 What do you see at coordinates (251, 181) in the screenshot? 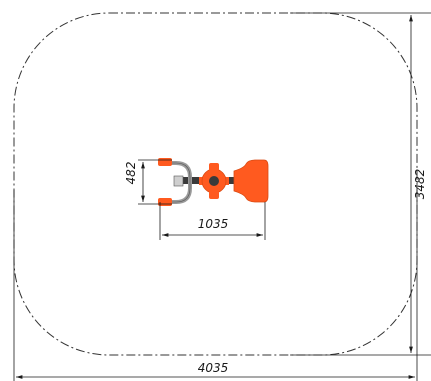
I see `equipment-seat` at bounding box center [251, 181].